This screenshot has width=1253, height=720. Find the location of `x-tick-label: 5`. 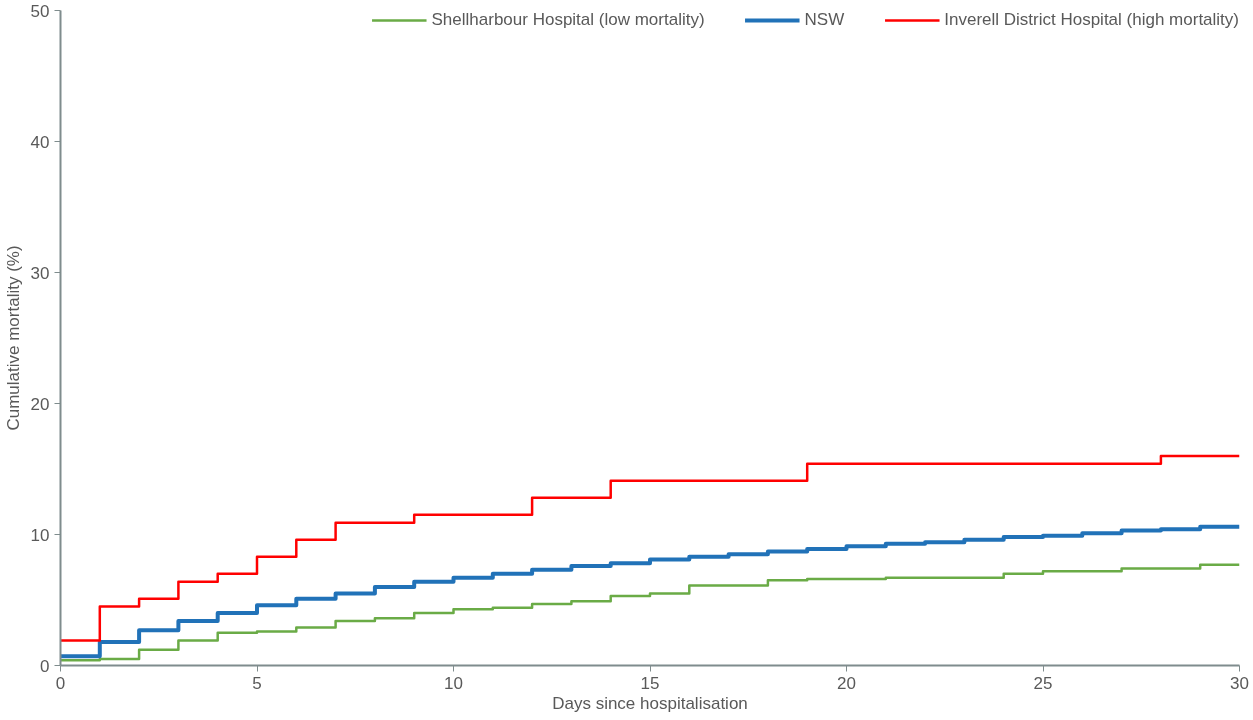

x-tick-label: 5 is located at coordinates (257, 683).